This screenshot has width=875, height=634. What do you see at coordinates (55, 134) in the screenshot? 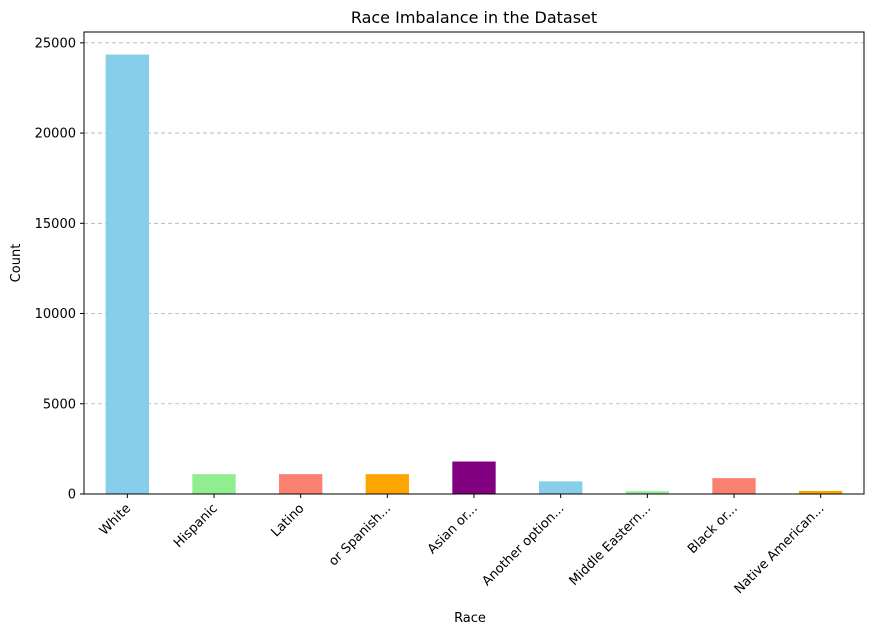
I see `y-tick-label: 20000` at bounding box center [55, 134].